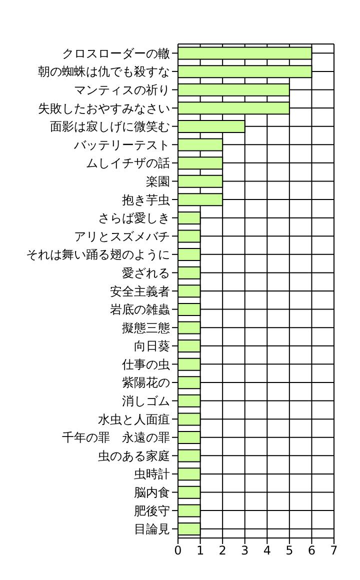  I want to click on y-tick-label: 抱き芋虫, so click(146, 199).